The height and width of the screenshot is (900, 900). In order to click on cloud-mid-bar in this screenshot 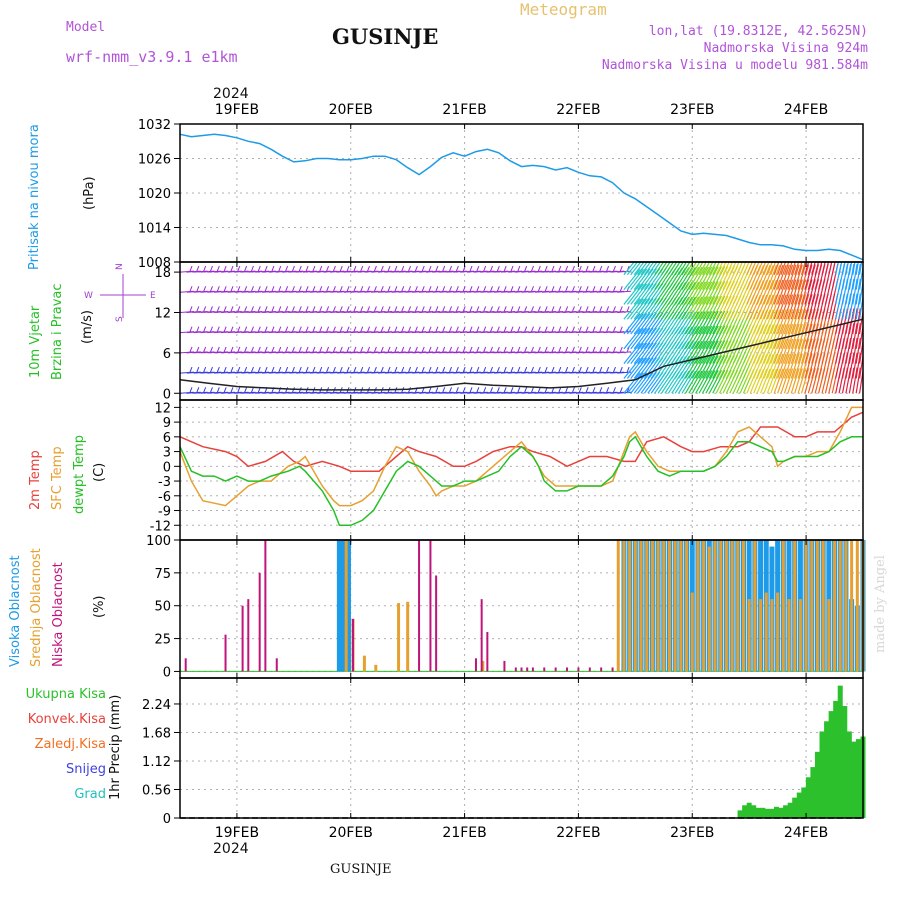, I will do `click(812, 606)`.